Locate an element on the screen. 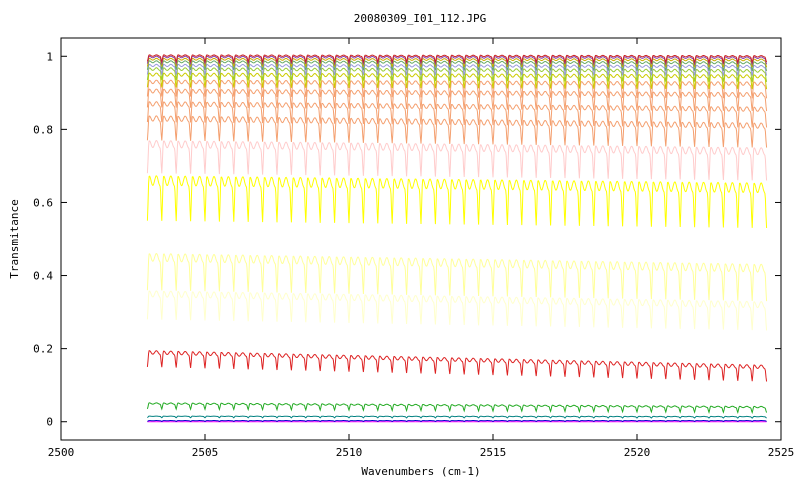 This screenshot has width=800, height=480. x-tick-label: 2510 is located at coordinates (349, 452).